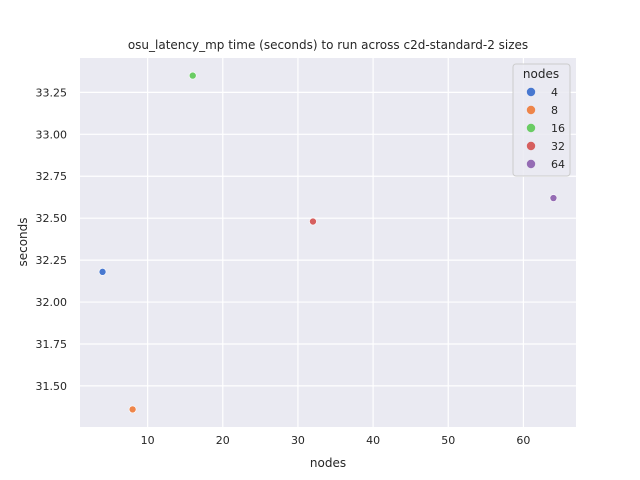  I want to click on legend-label-4: 4, so click(554, 92).